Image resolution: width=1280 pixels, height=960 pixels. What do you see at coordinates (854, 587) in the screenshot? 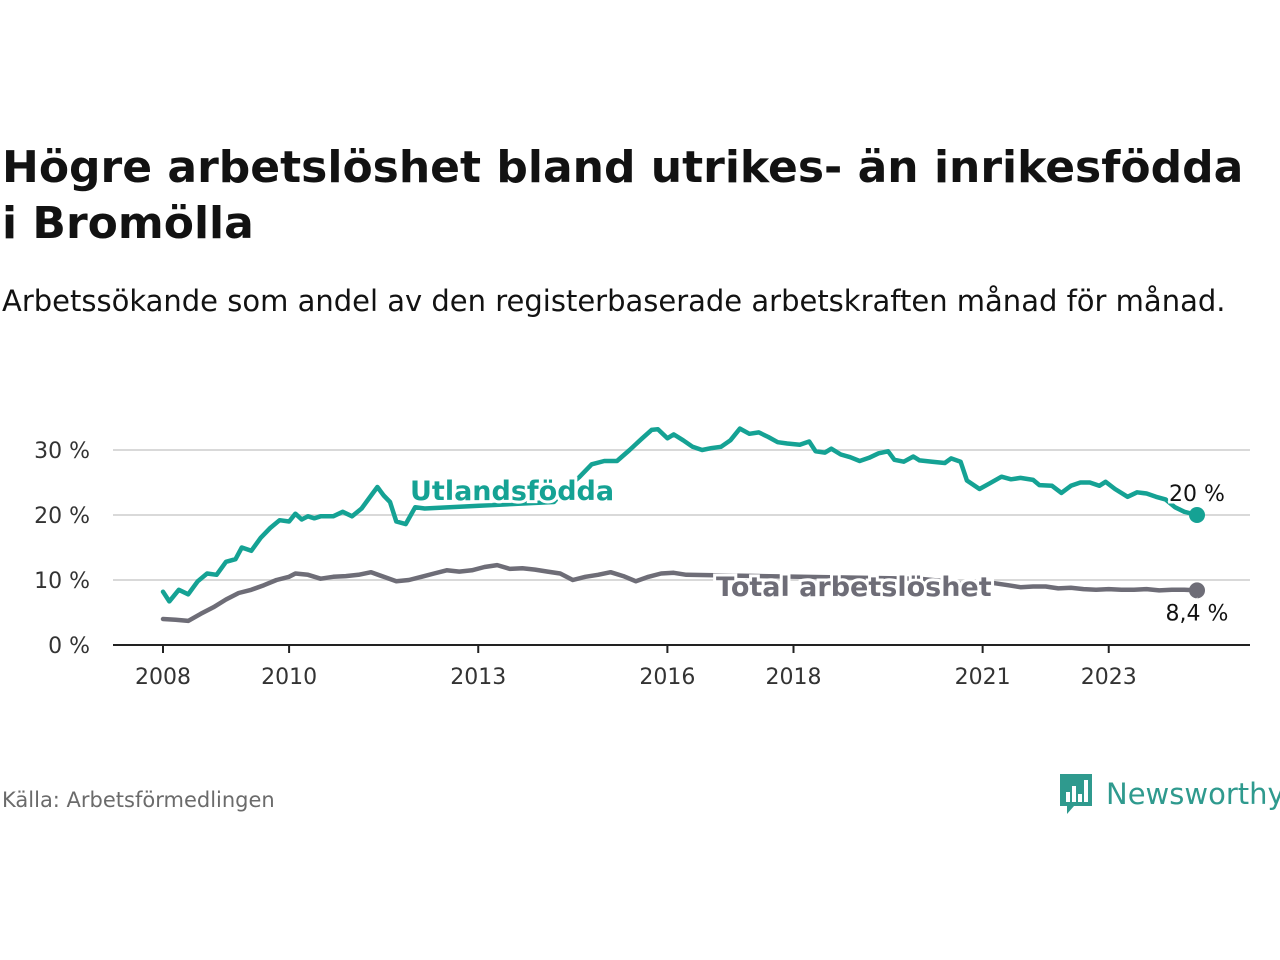
I see `series-label-total: Total arbetslöshet` at bounding box center [854, 587].